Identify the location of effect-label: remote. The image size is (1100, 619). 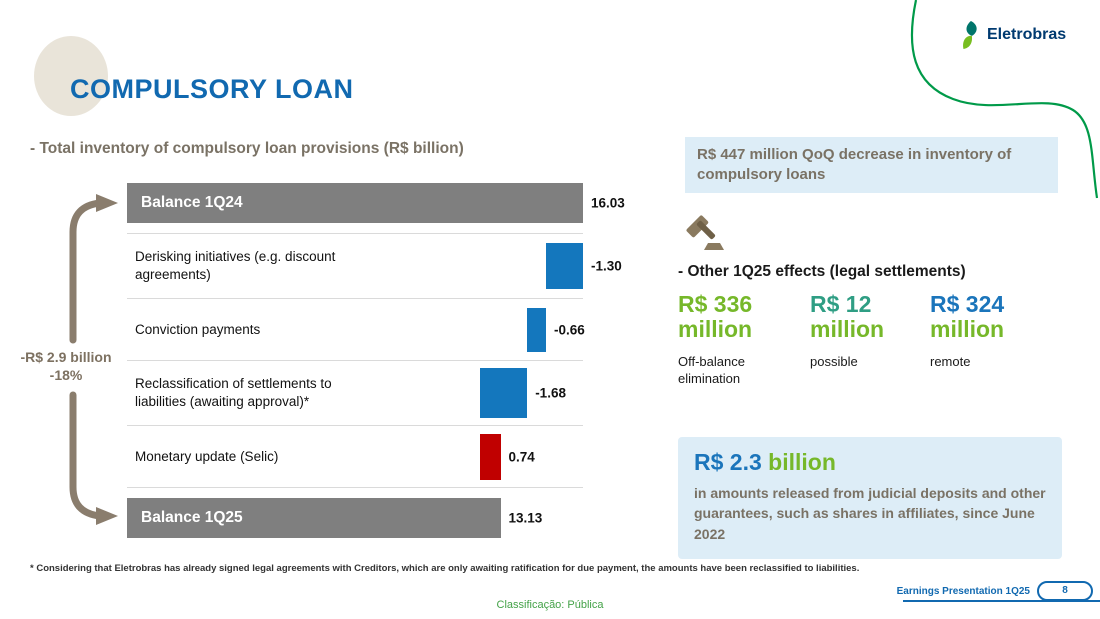
(950, 361).